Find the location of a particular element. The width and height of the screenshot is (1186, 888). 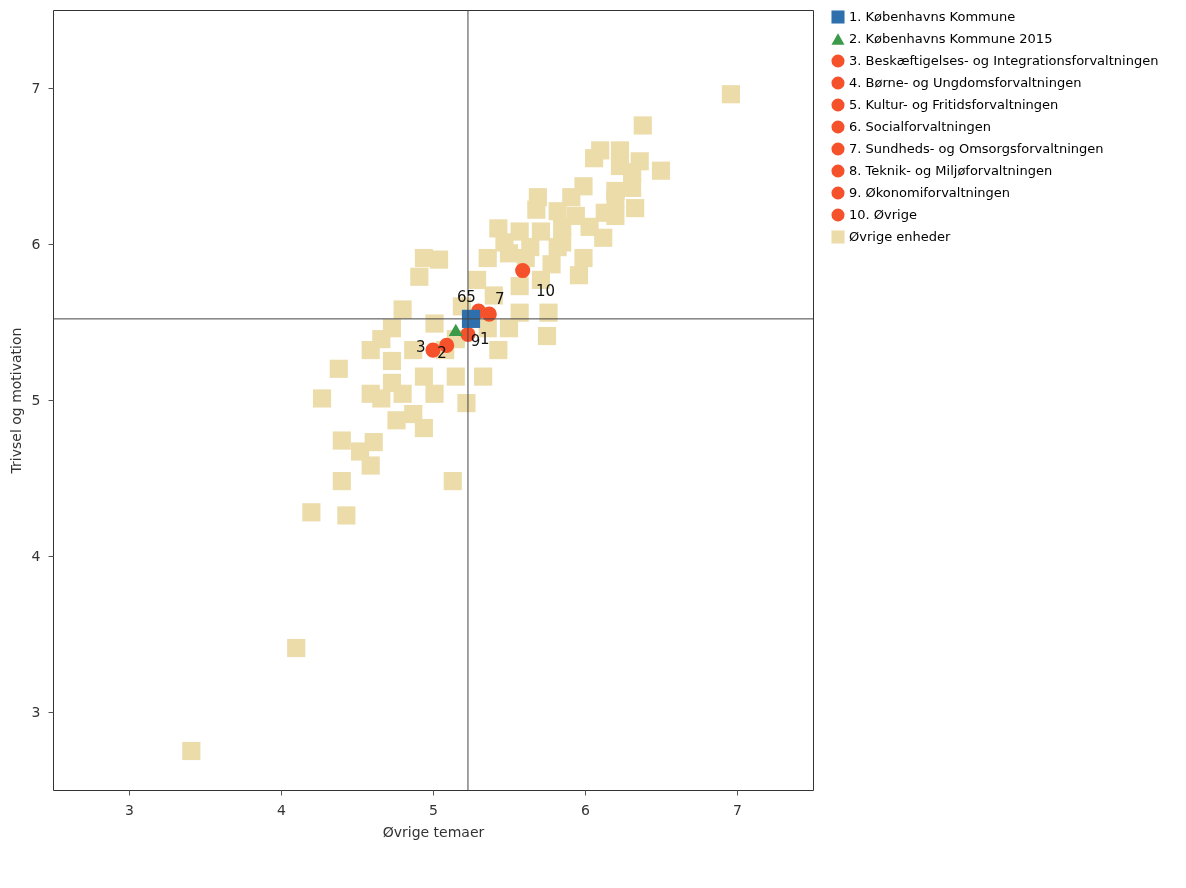

annotation: 9 is located at coordinates (475, 340).